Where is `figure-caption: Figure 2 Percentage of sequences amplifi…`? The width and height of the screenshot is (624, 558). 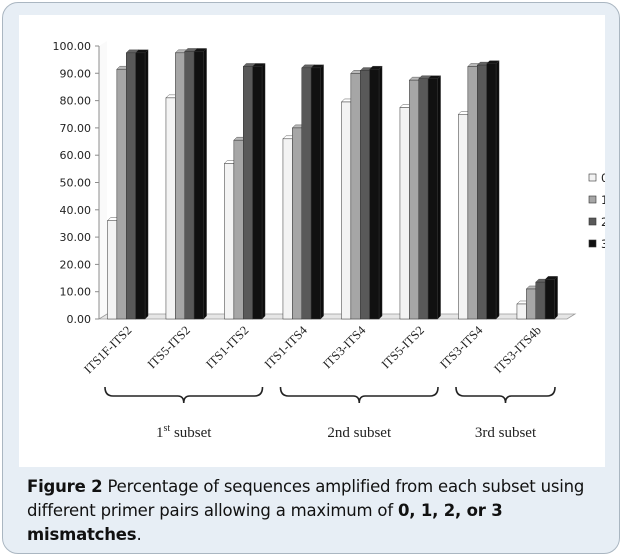
figure-caption: Figure 2 Percentage of sequences amplifi… is located at coordinates (315, 511).